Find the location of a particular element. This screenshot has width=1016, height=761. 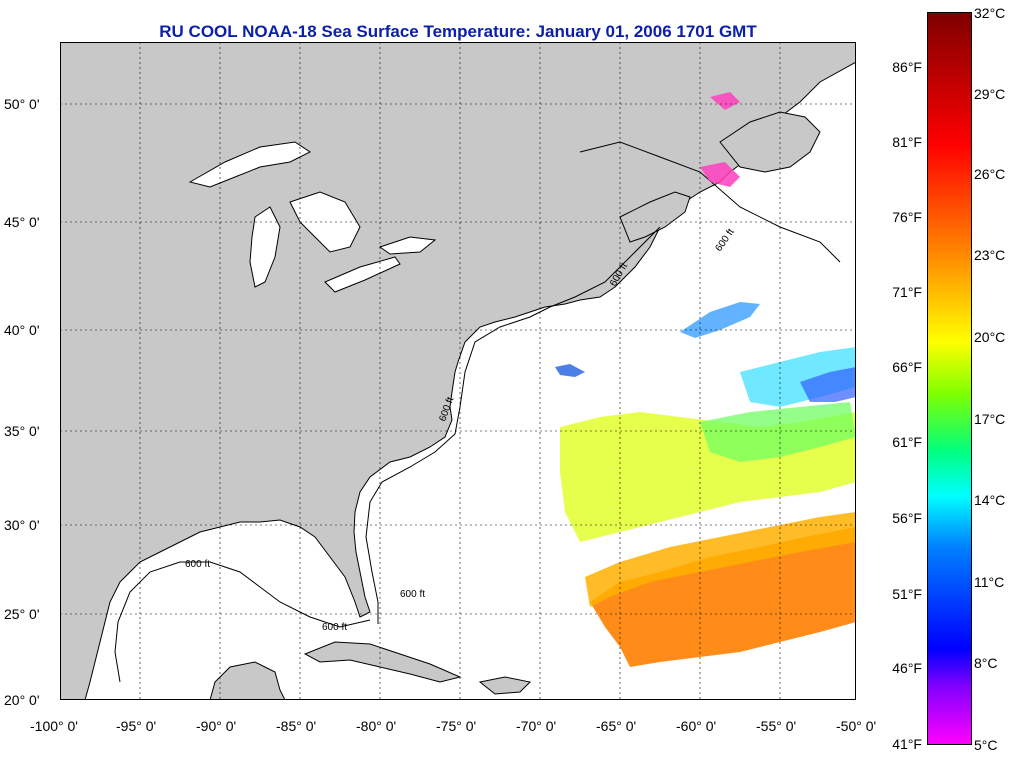

lon-label-65: -65° 0' is located at coordinates (616, 726).